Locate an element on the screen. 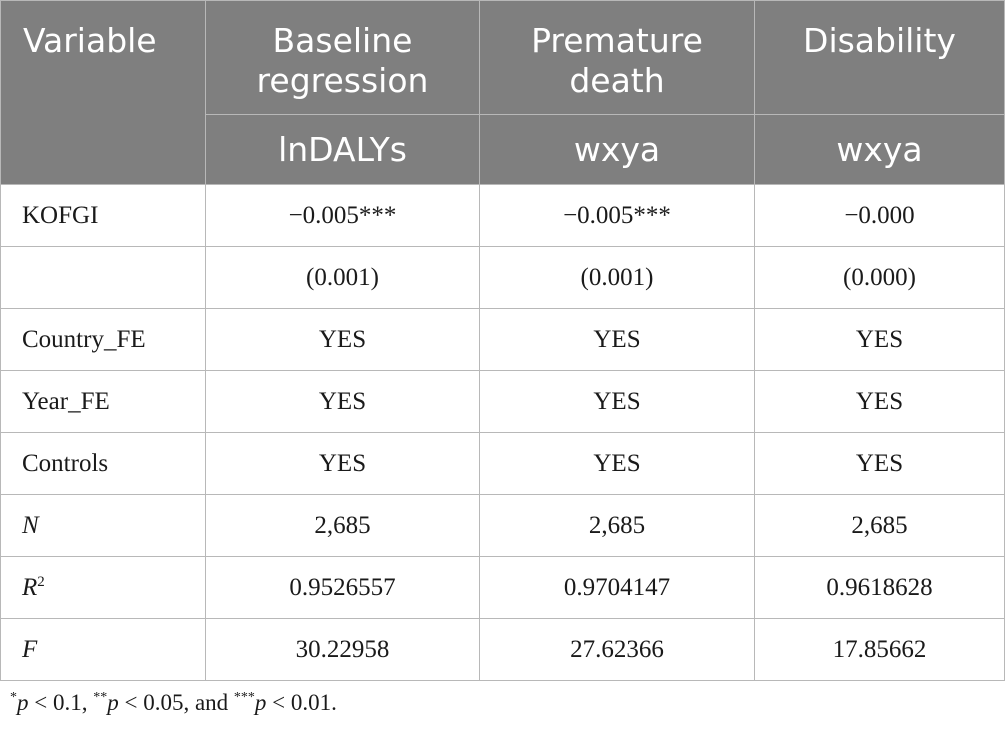 The width and height of the screenshot is (1005, 729). footnote-text-3: < 0.01. is located at coordinates (301, 702).